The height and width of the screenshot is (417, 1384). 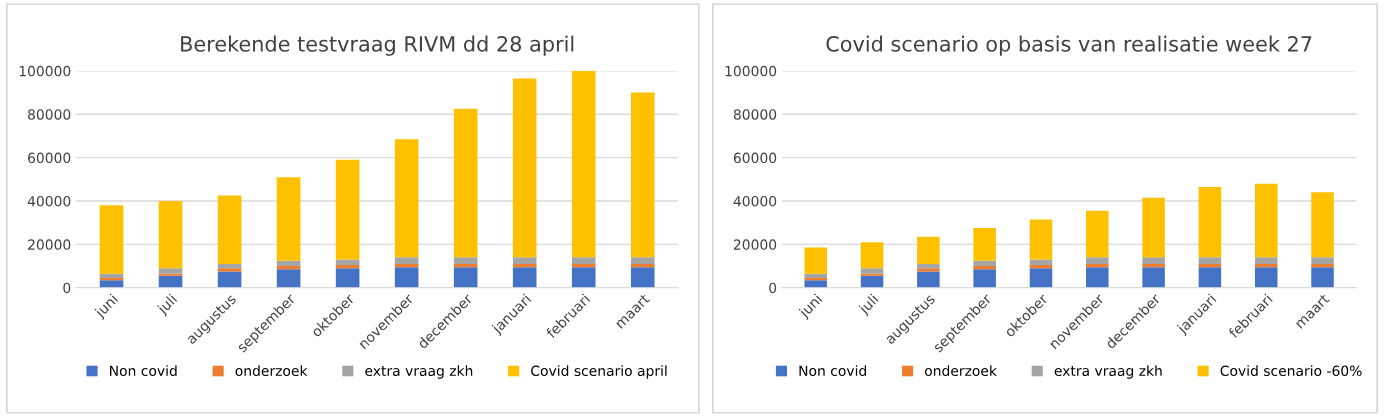 I want to click on legend-label: Covid scenario april, so click(x=599, y=372).